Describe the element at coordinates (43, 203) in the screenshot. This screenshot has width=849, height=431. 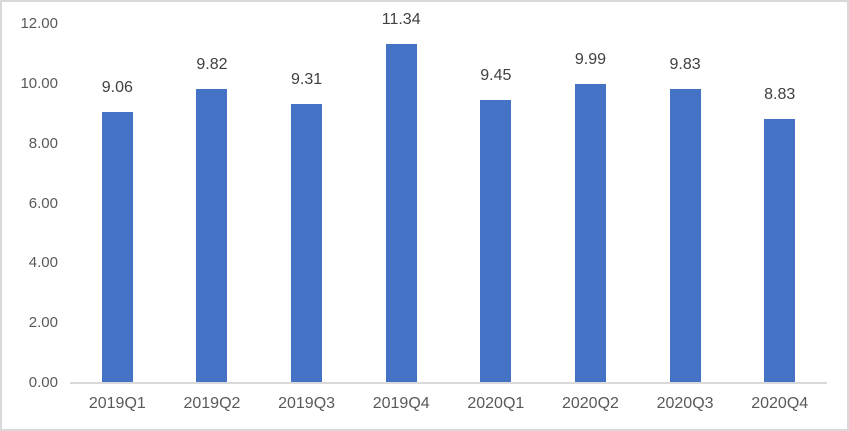
I see `y-axis-tick-label: 6.00` at that location.